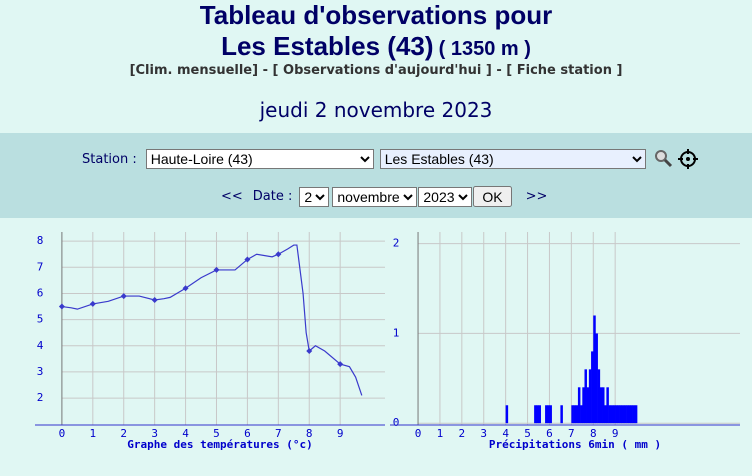  Describe the element at coordinates (40, 371) in the screenshot. I see `y-tick-label: 3` at that location.